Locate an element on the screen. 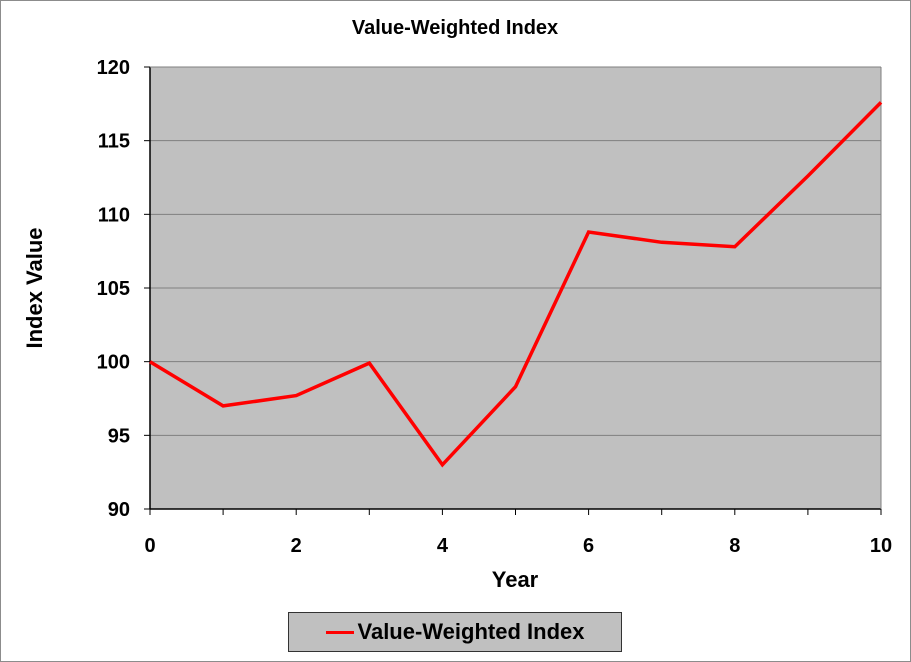 Image resolution: width=911 pixels, height=662 pixels. y-tick-label-105: 105 is located at coordinates (113, 289).